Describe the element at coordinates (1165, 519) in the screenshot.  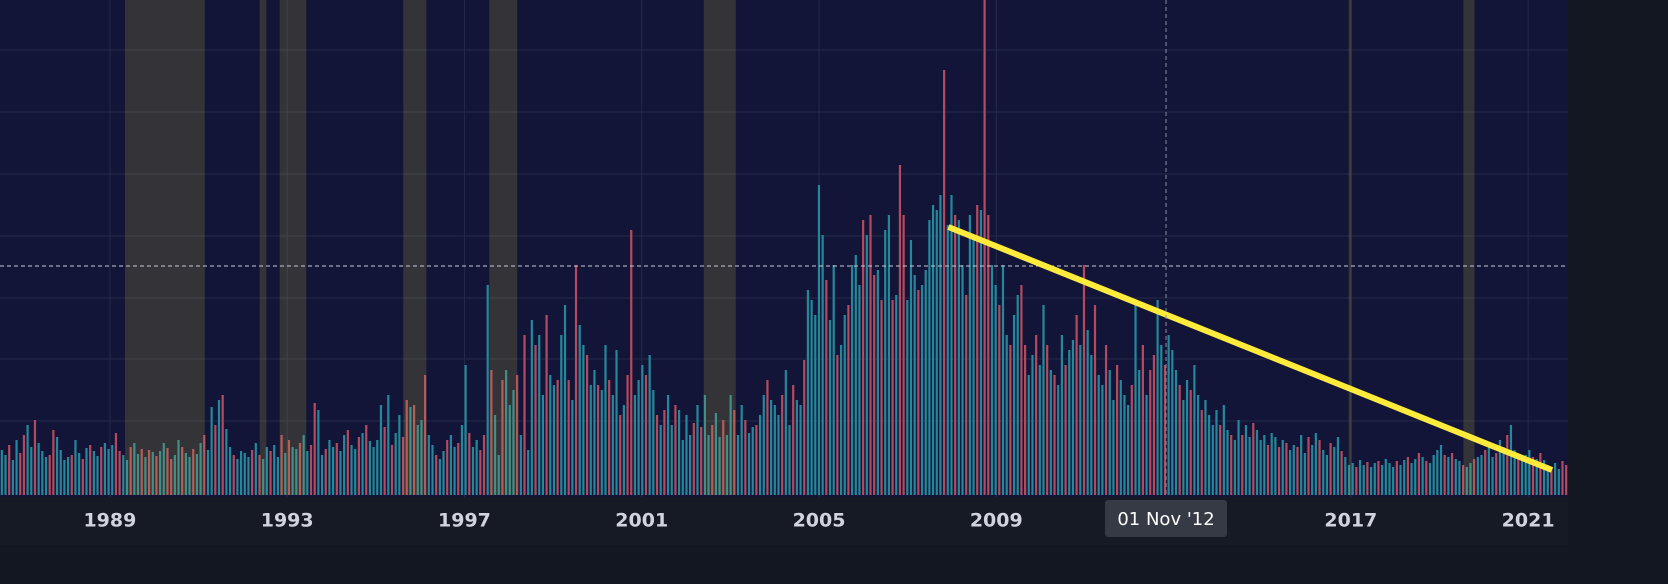
I see `crosshair-label: 01 Nov '12` at that location.